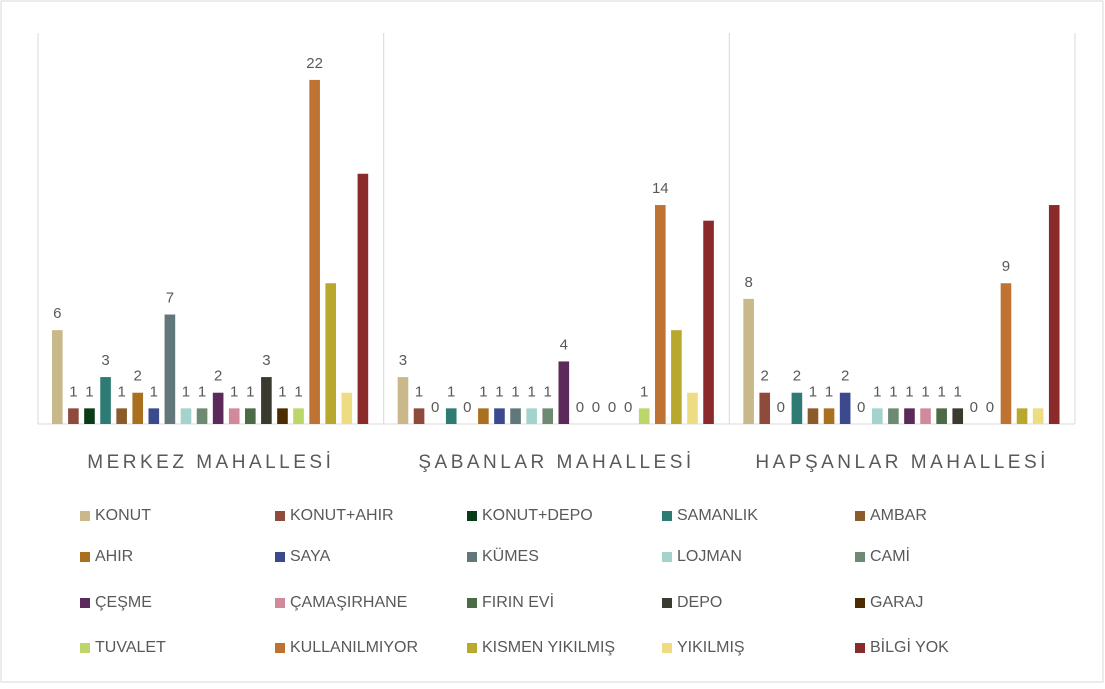 Image resolution: width=1105 pixels, height=689 pixels. I want to click on legend-label: LOJMAN, so click(709, 556).